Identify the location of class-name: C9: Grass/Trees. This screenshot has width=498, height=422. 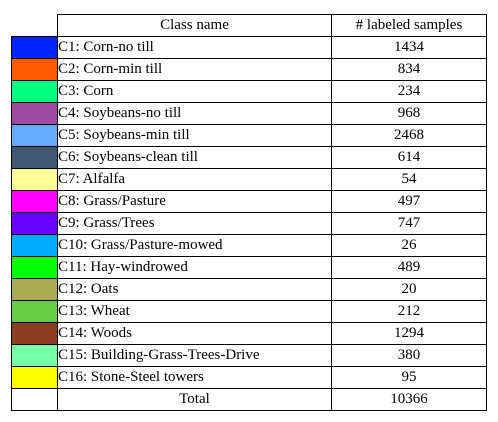
(194, 223).